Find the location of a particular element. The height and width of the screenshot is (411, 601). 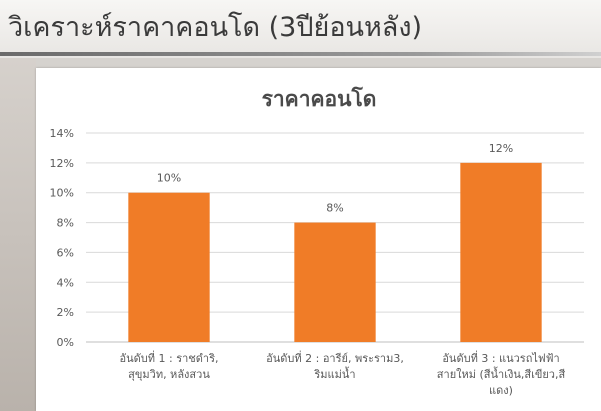

y-tick-label: 8% is located at coordinates (65, 223).